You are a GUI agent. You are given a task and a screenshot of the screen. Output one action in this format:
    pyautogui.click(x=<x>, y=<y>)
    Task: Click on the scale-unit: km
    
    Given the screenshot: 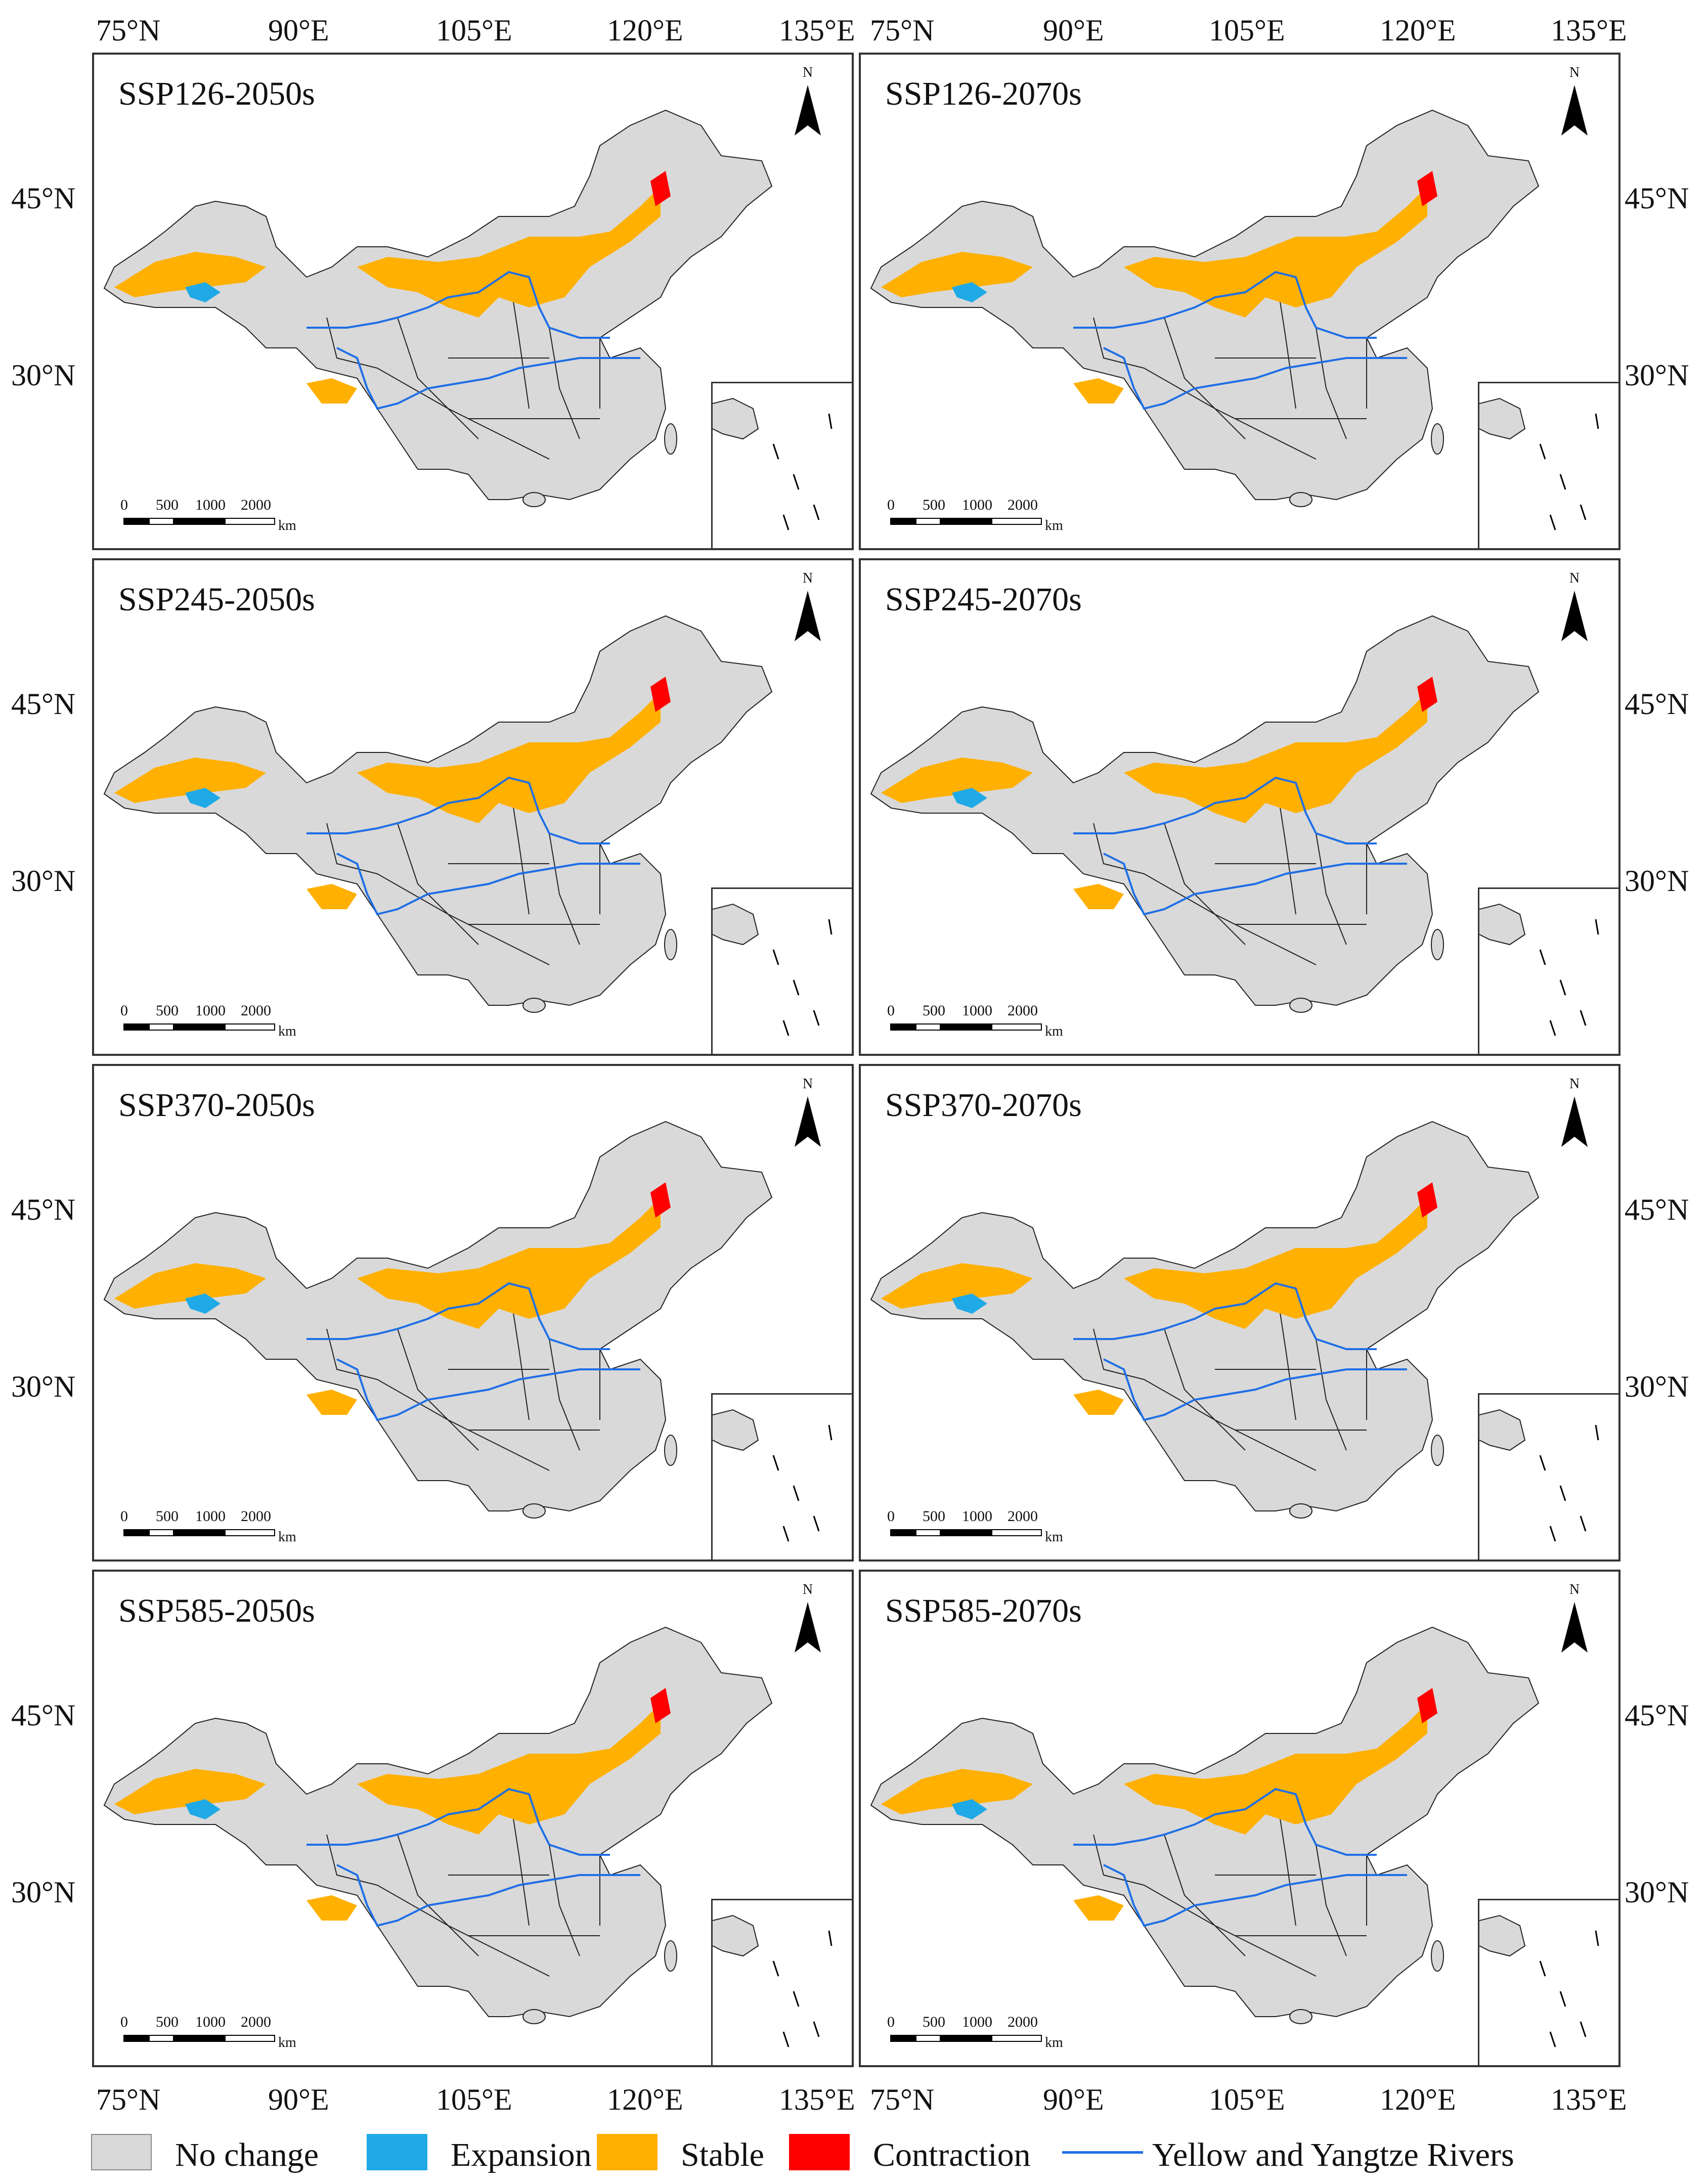 What is the action you would take?
    pyautogui.click(x=287, y=1537)
    